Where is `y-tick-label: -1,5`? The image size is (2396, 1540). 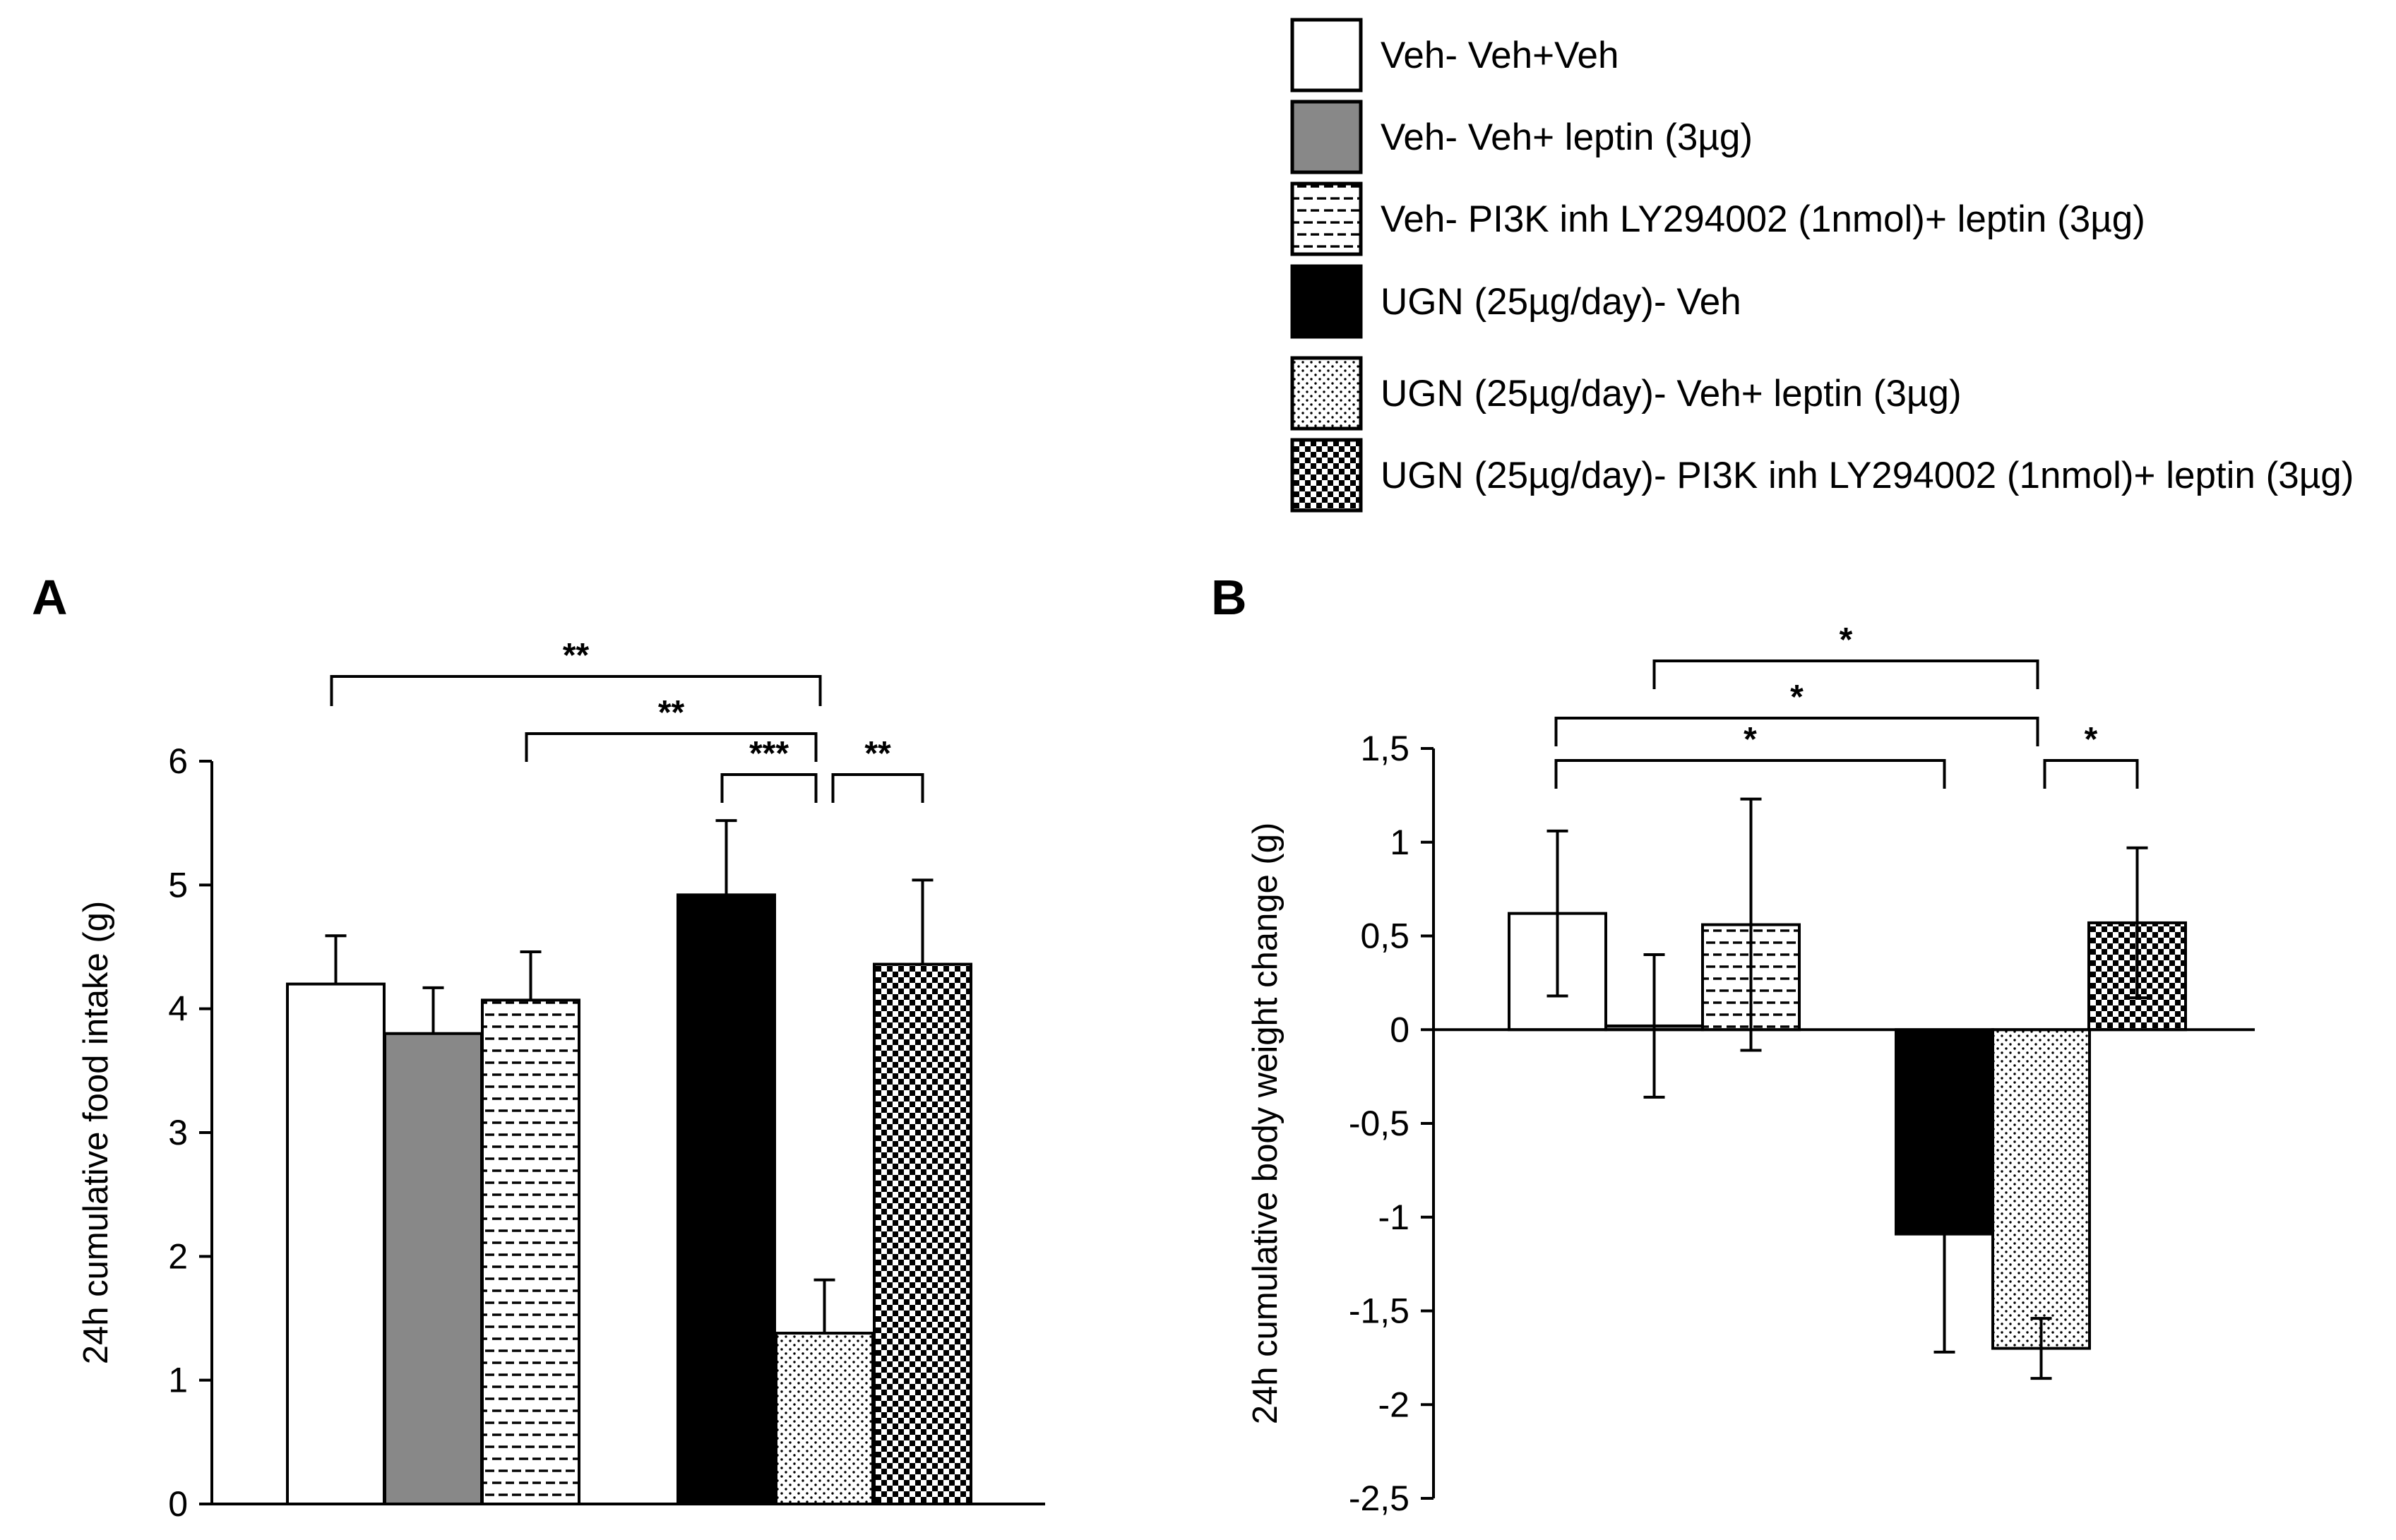
y-tick-label: -1,5 is located at coordinates (1379, 1311).